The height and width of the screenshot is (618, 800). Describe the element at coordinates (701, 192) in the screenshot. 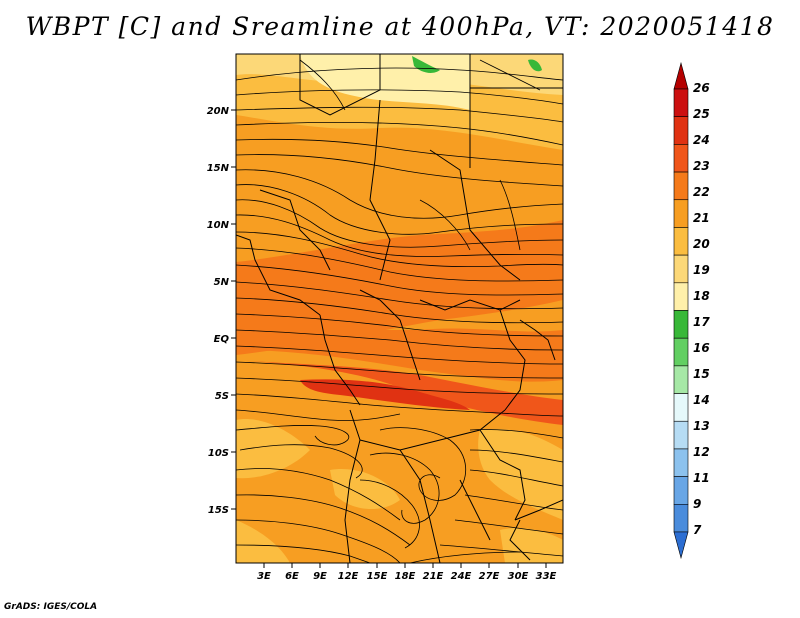

I see `colorbar-label: 22` at that location.